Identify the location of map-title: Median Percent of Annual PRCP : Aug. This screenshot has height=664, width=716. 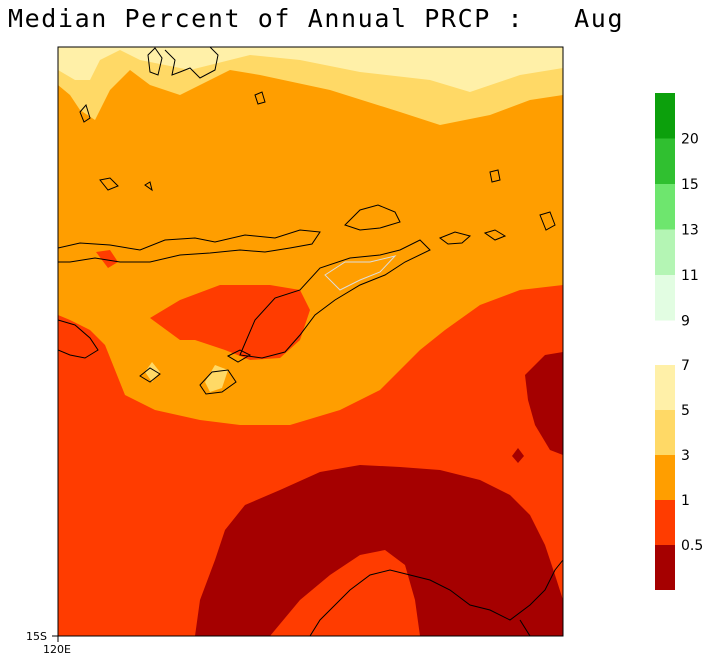
(316, 18).